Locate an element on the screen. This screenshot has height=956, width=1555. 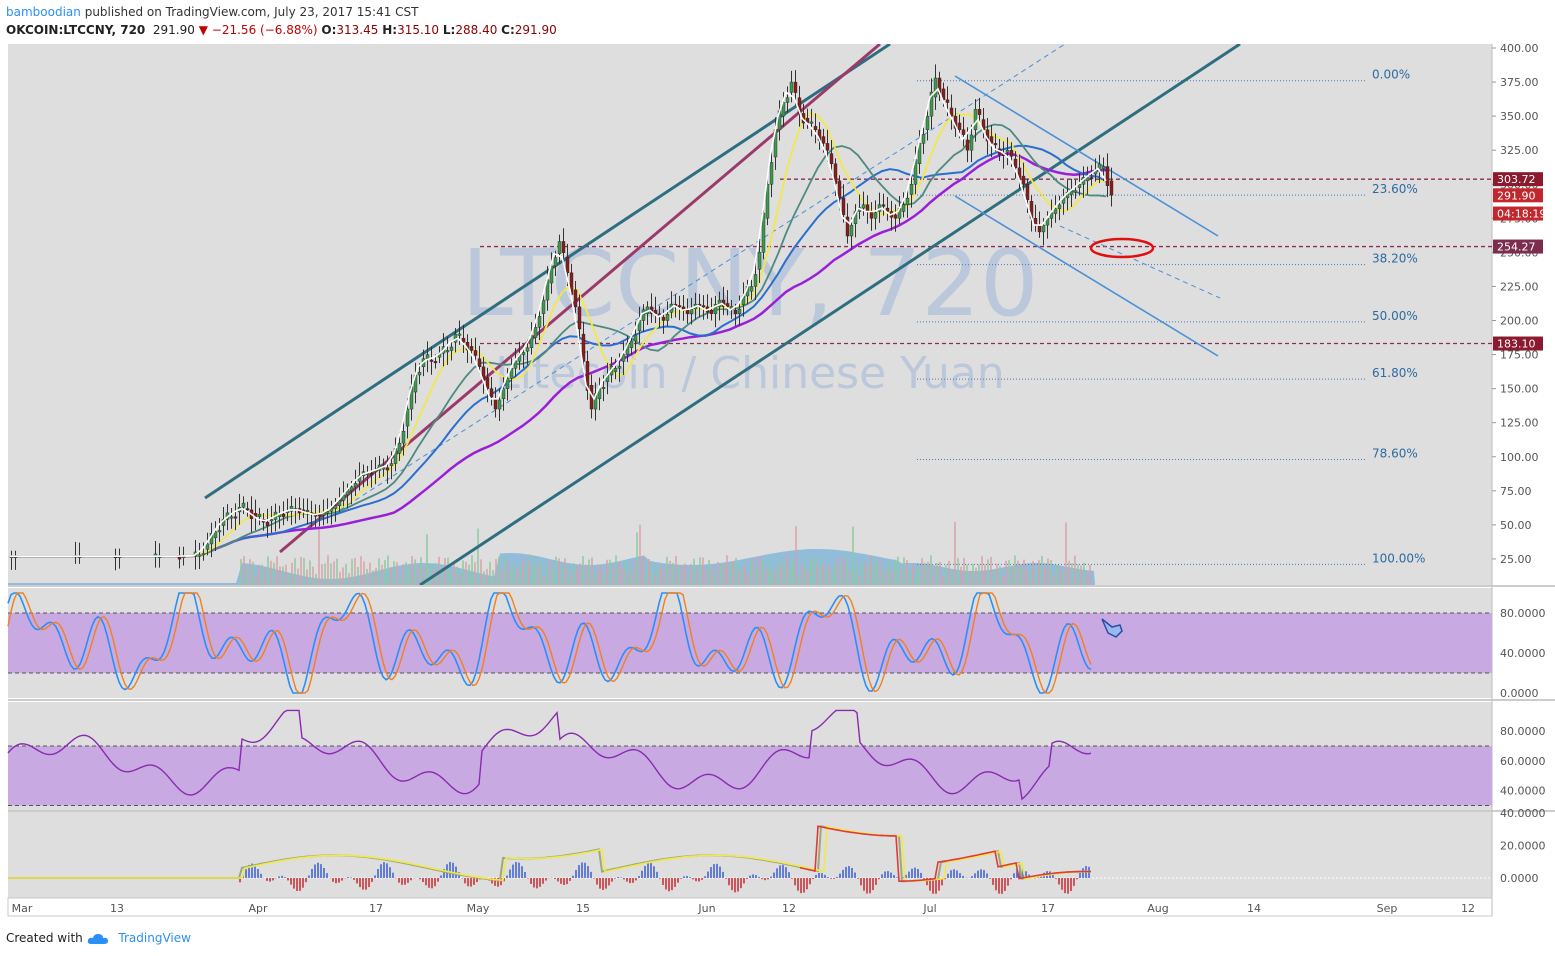
macd-panel is located at coordinates (750, 855).